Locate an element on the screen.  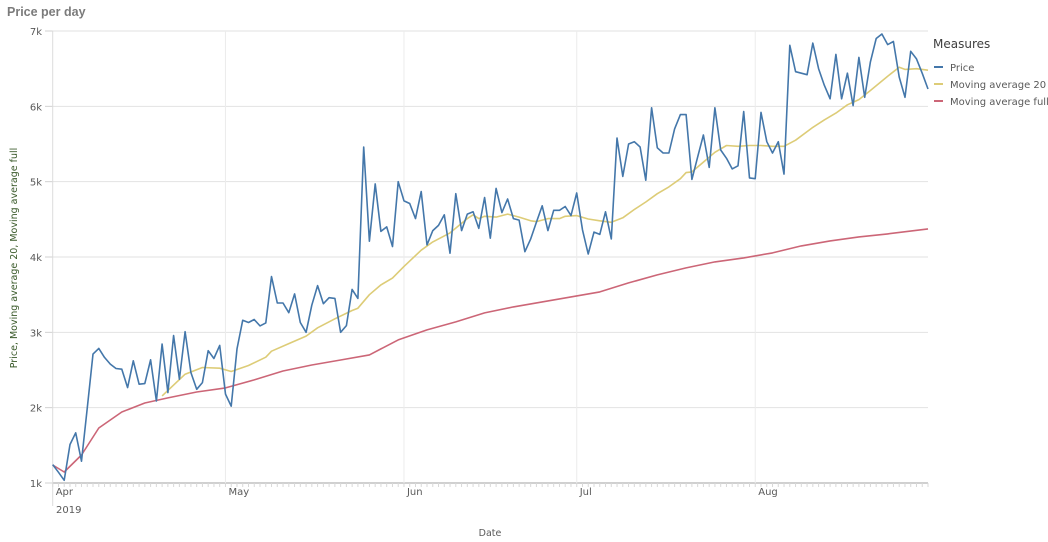
legend-item: Moving average full is located at coordinates (999, 102).